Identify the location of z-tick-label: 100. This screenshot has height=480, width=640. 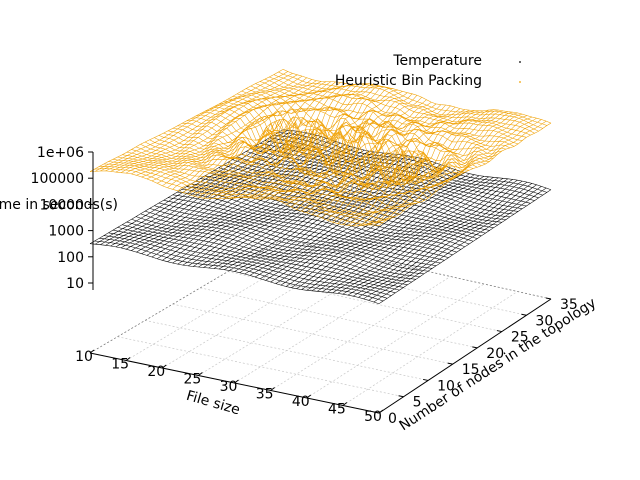
(70, 258).